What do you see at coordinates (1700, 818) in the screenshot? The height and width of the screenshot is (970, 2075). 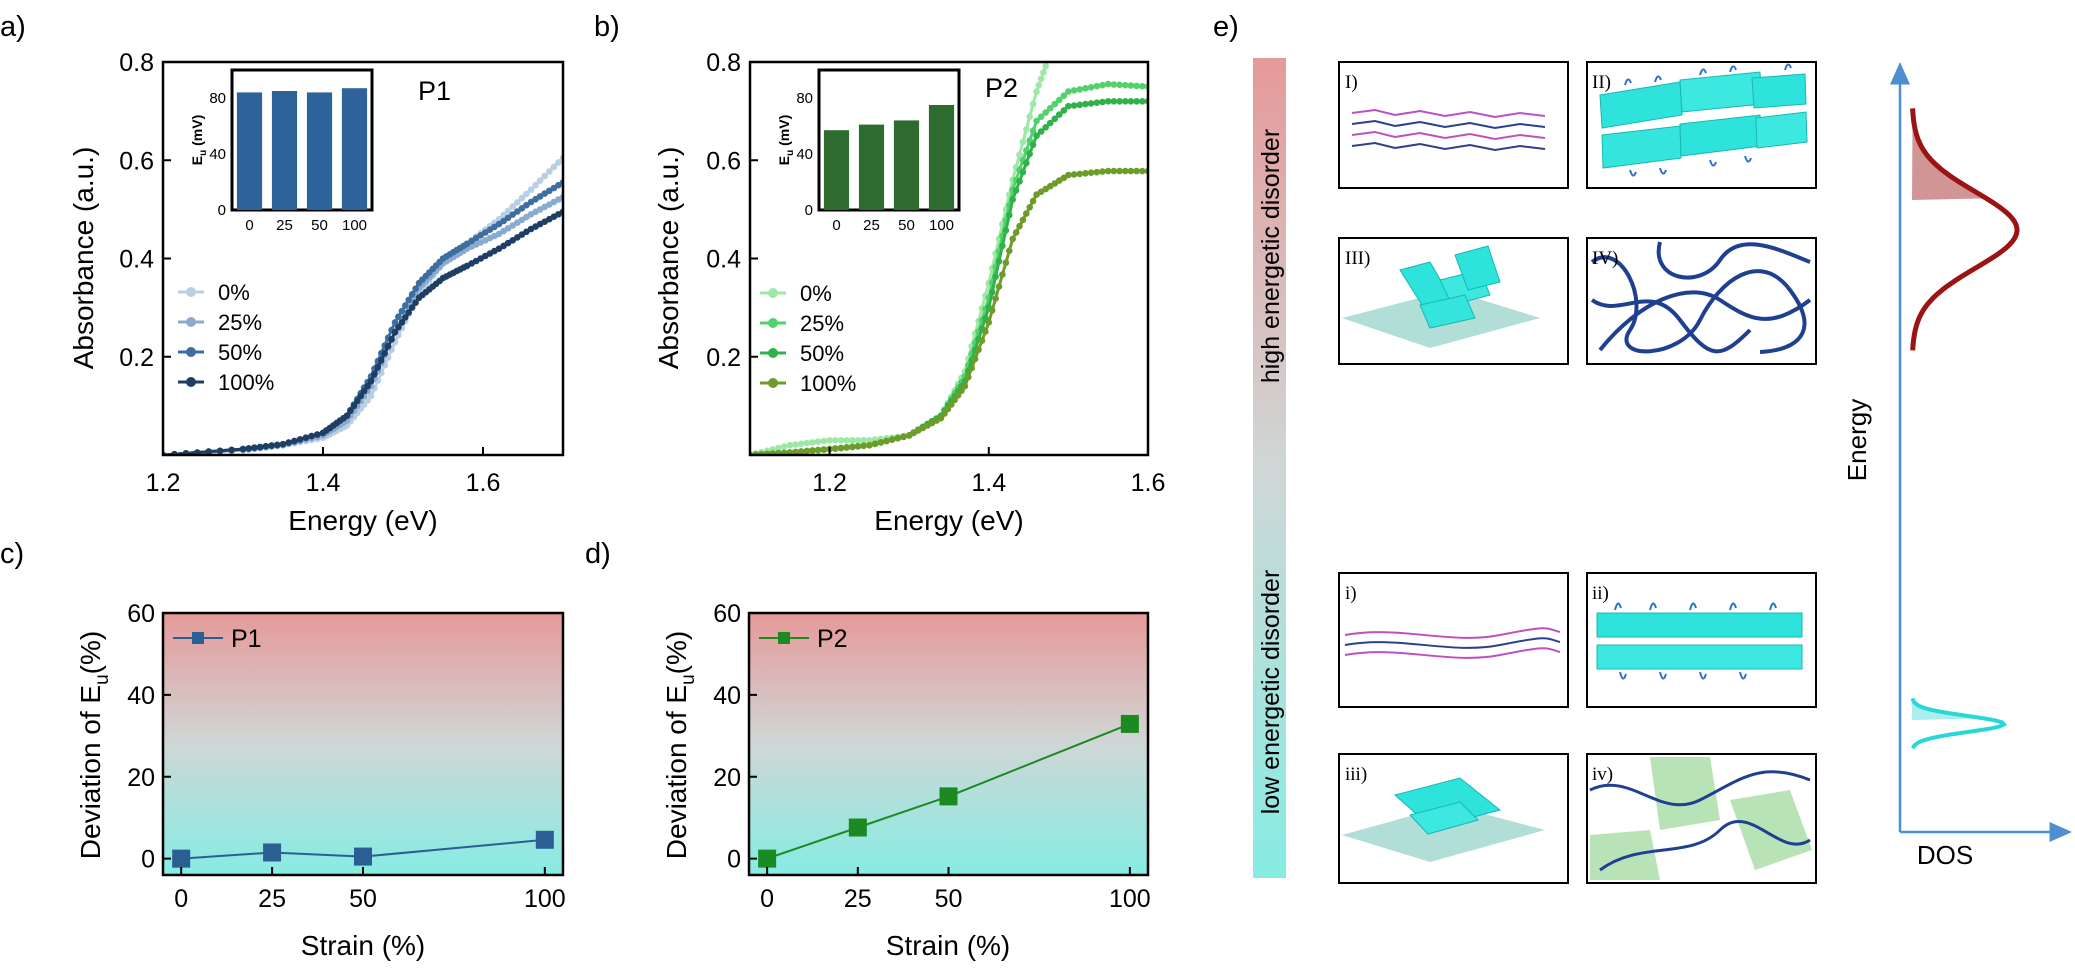 I see `semicrystalline-image` at bounding box center [1700, 818].